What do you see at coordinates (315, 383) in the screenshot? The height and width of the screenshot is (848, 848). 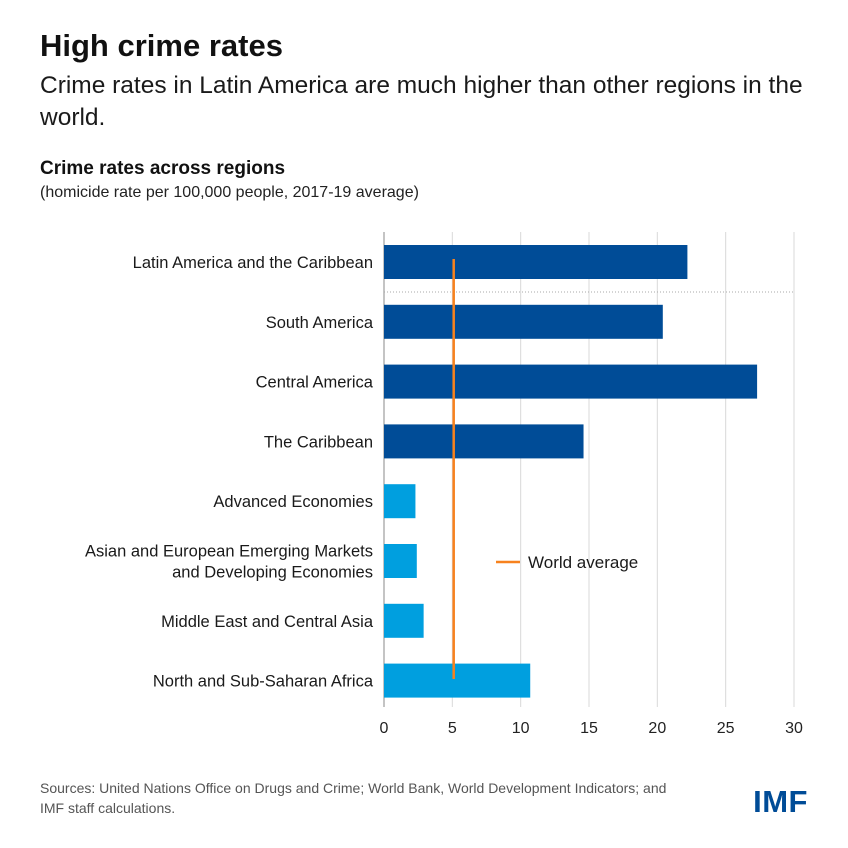 I see `category-label: Central America` at bounding box center [315, 383].